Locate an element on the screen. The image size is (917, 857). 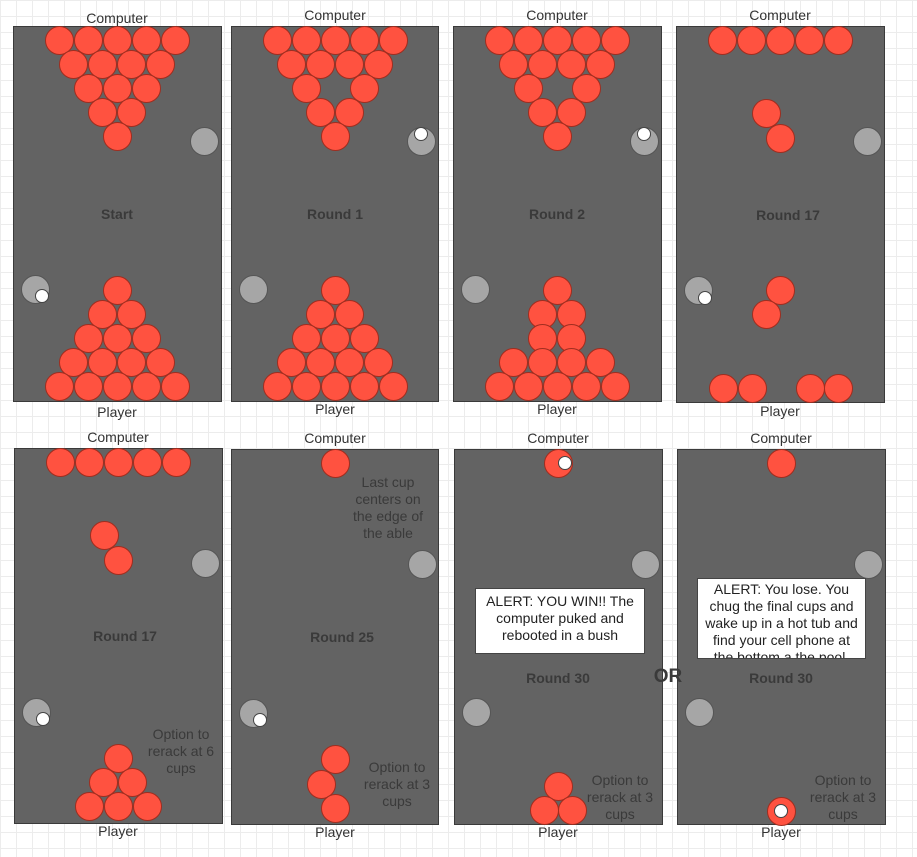
round-title: Round 25 is located at coordinates (342, 637).